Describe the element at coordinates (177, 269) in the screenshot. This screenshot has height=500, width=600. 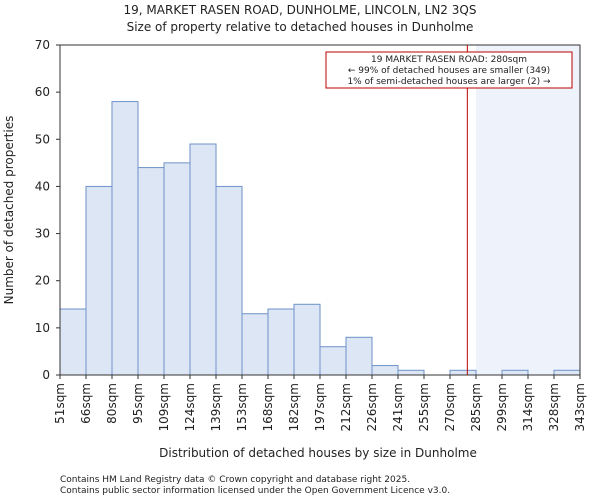
I see `bar-109sqm` at that location.